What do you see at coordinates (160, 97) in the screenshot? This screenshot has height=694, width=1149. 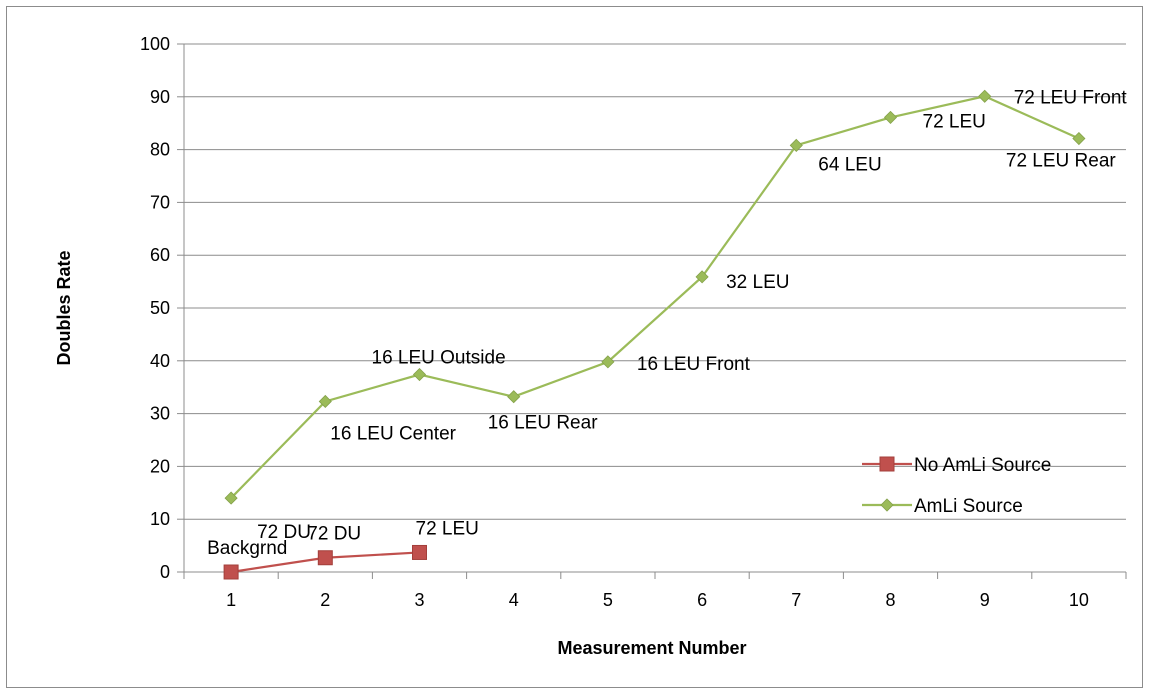 I see `y-tick-label: 90` at bounding box center [160, 97].